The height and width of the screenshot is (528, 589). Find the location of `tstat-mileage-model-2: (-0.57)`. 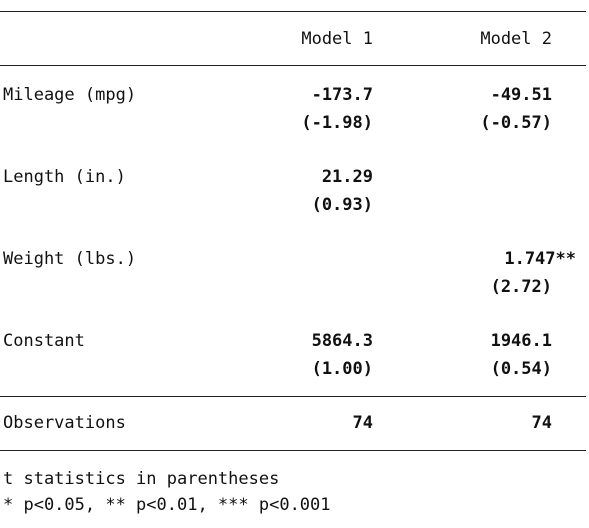

tstat-mileage-model-2: (-0.57) is located at coordinates (516, 123).